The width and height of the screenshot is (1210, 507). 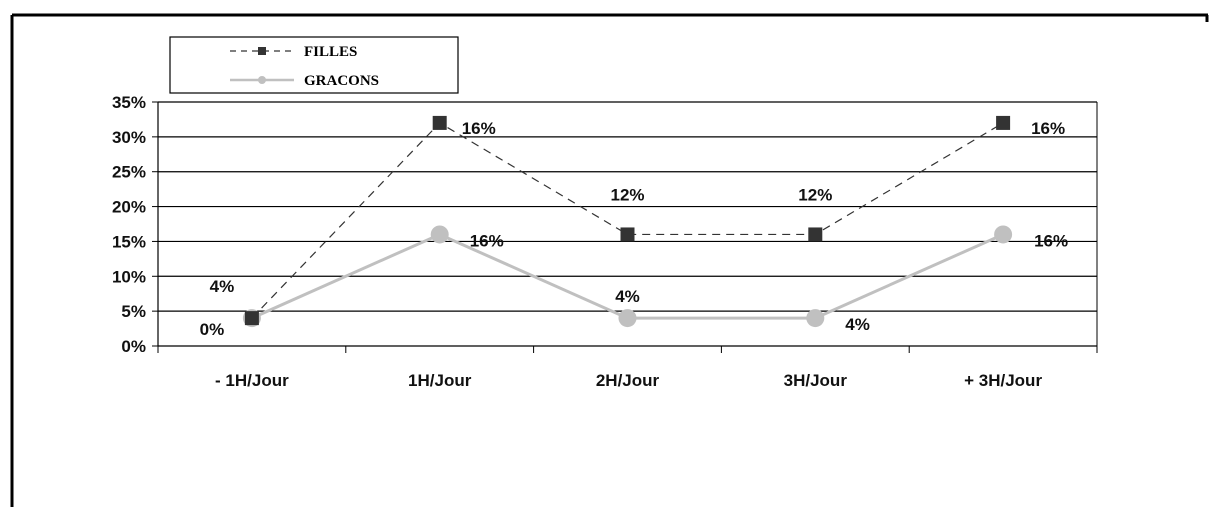 I want to click on y-tick-label: 15%, so click(x=129, y=241).